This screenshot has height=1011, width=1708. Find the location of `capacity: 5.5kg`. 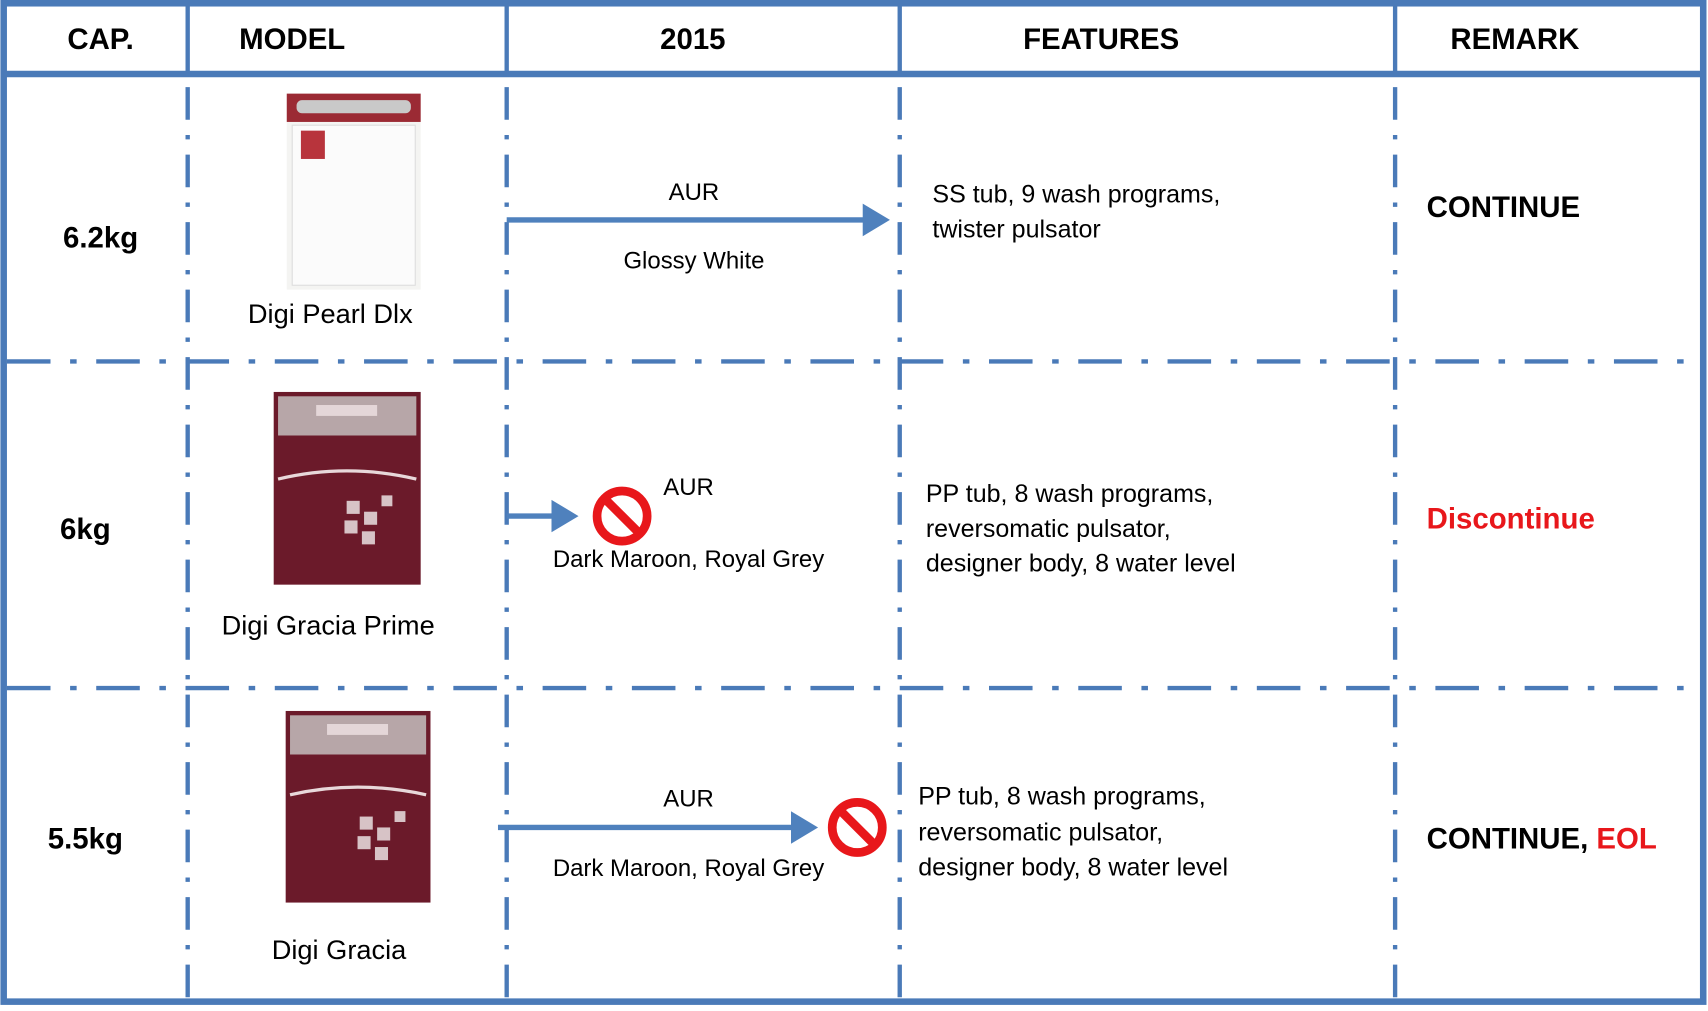

capacity: 5.5kg is located at coordinates (85, 838).